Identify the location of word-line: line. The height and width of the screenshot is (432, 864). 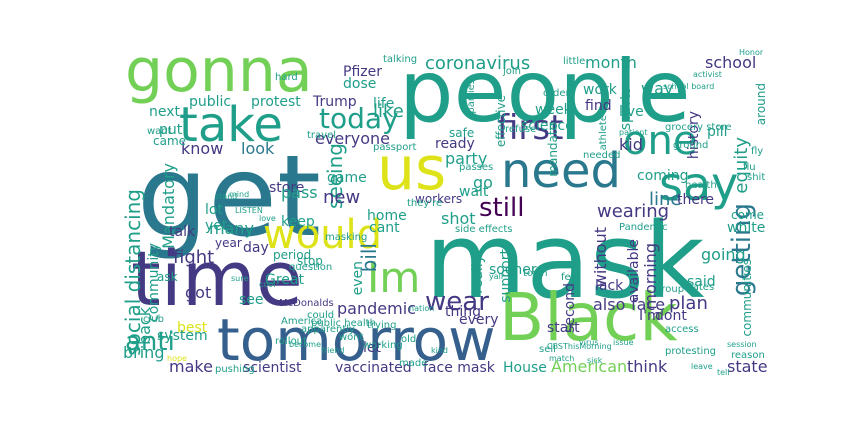
(665, 199).